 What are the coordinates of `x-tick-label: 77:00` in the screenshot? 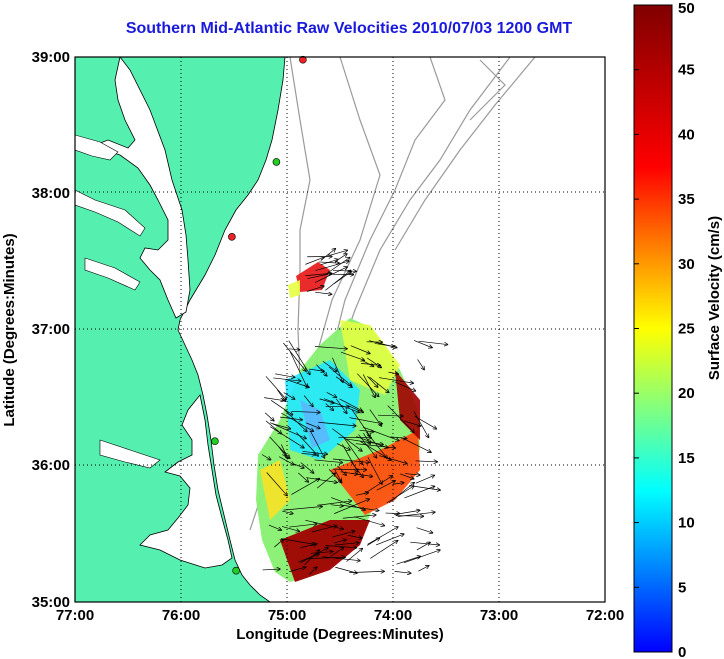 It's located at (75, 615).